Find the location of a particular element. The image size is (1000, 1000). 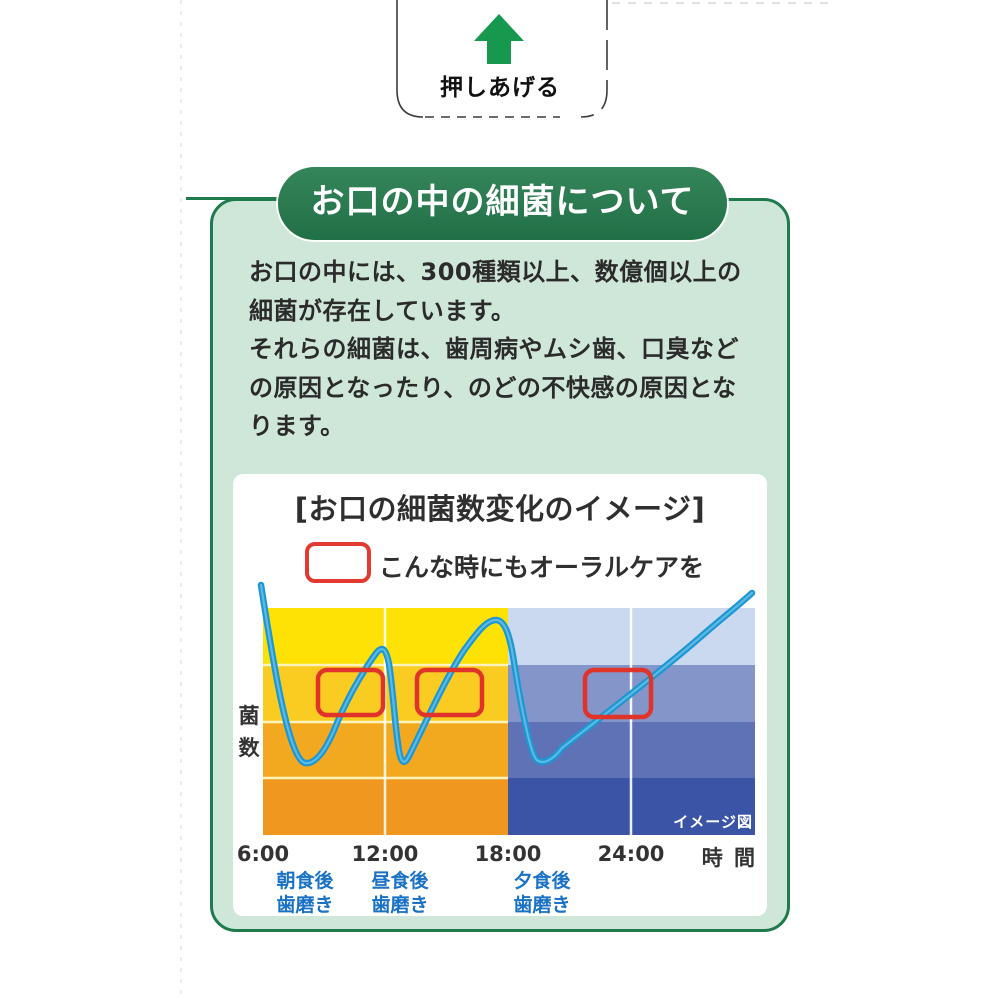

care-highlight-box-afternoon is located at coordinates (449, 692).